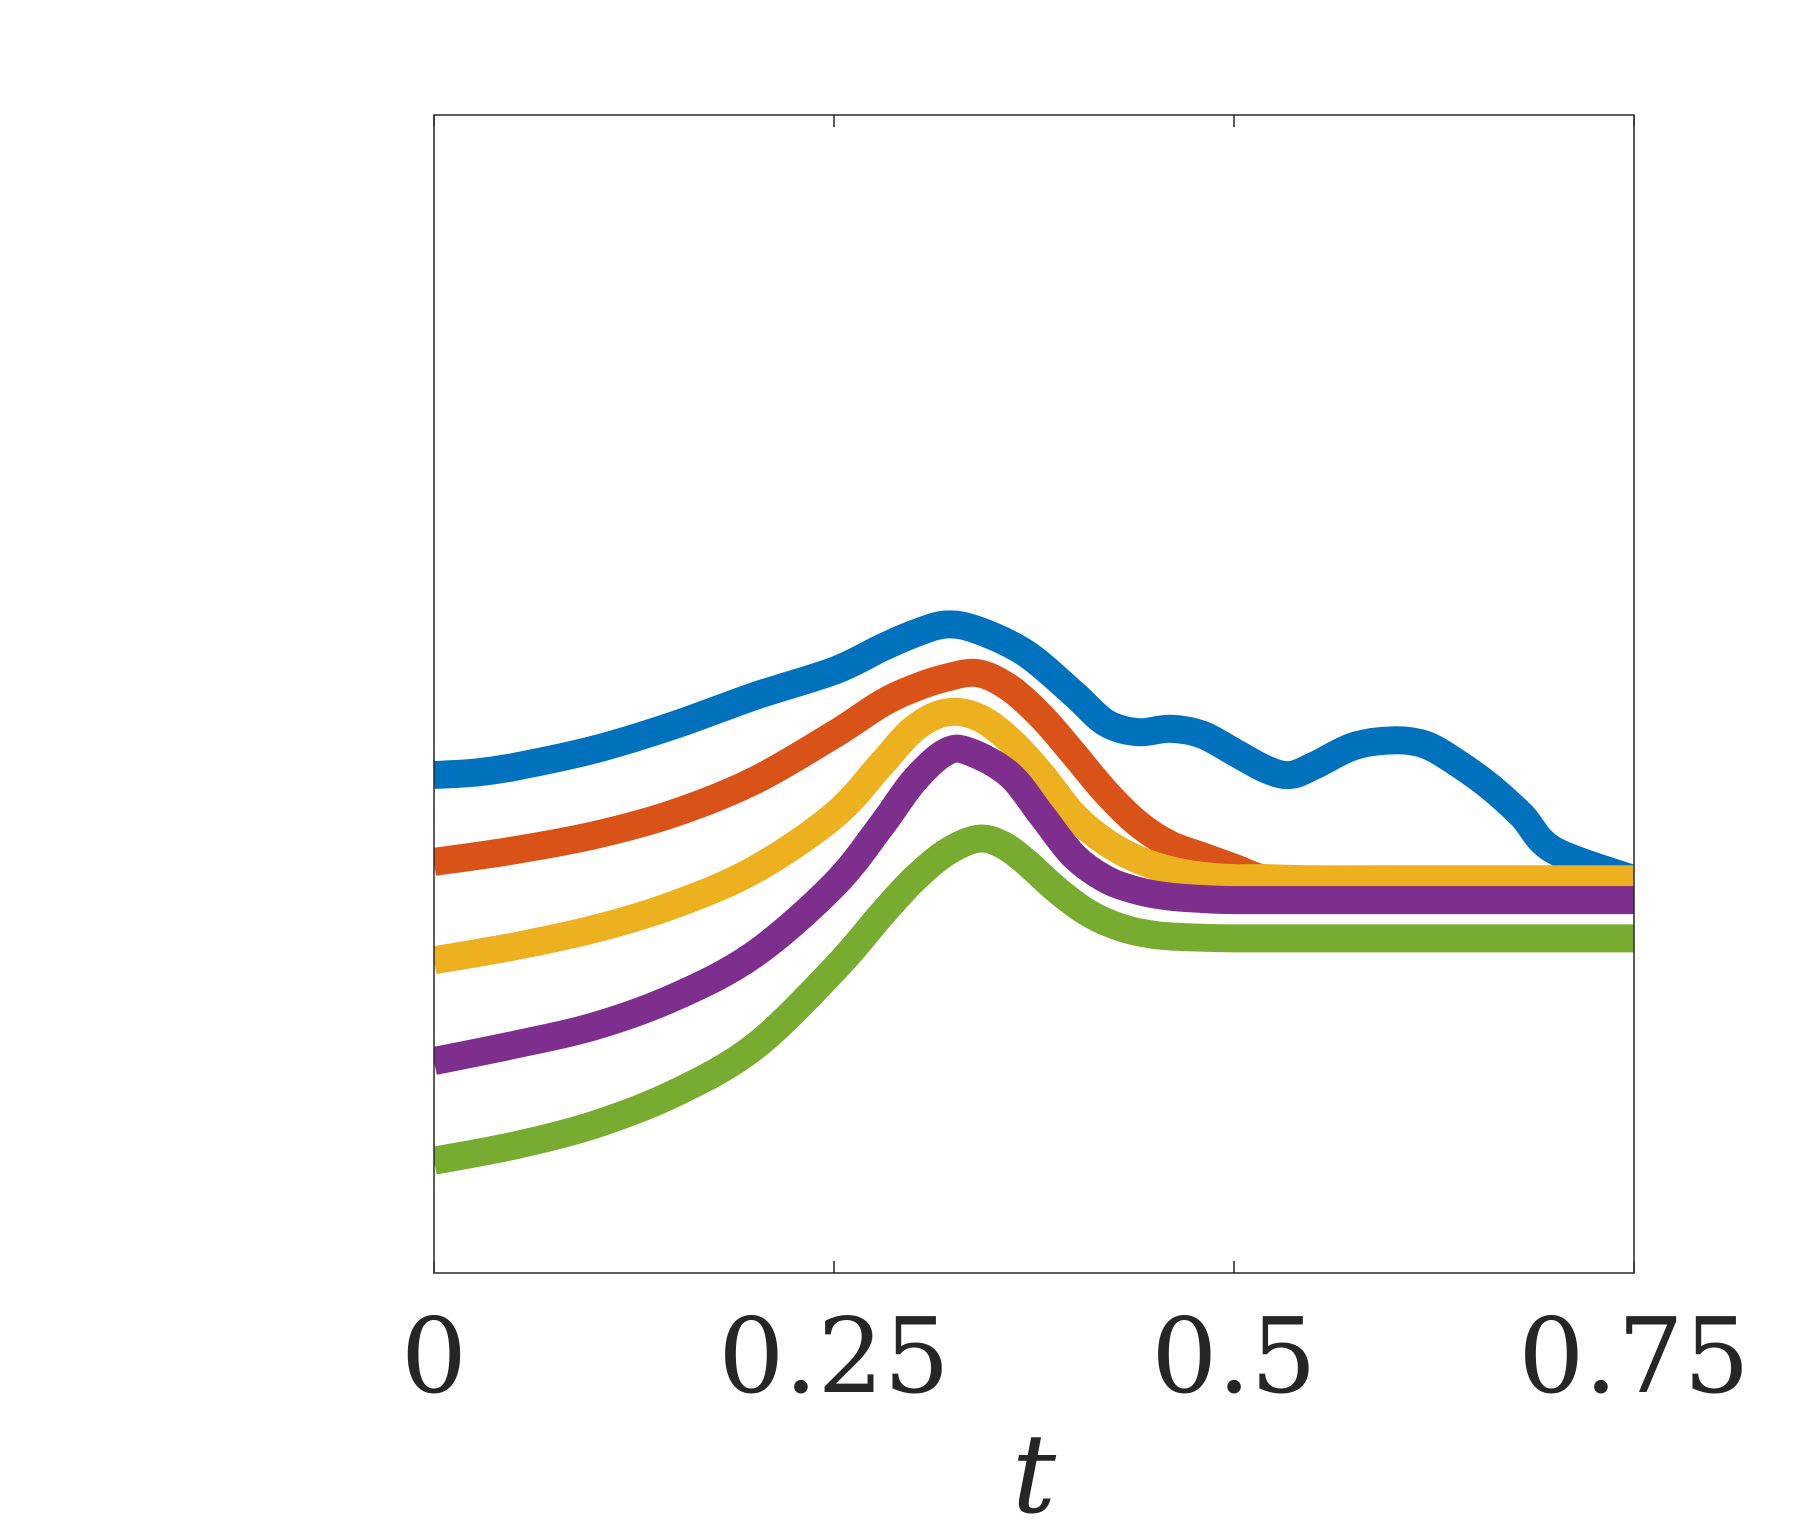 The height and width of the screenshot is (1520, 1800). What do you see at coordinates (1034, 1465) in the screenshot?
I see `x-axis-label: t` at bounding box center [1034, 1465].